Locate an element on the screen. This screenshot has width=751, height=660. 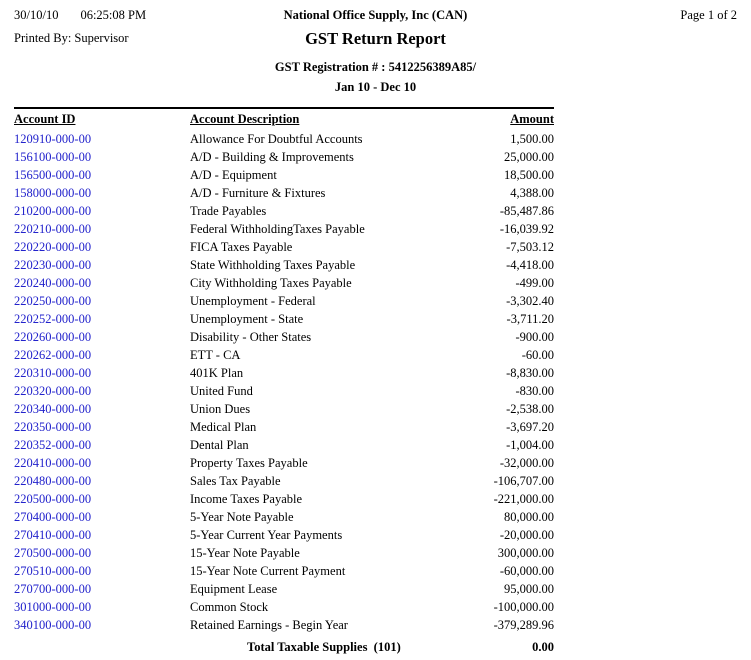
account-id-link: 220250-000-00 is located at coordinates (53, 301).